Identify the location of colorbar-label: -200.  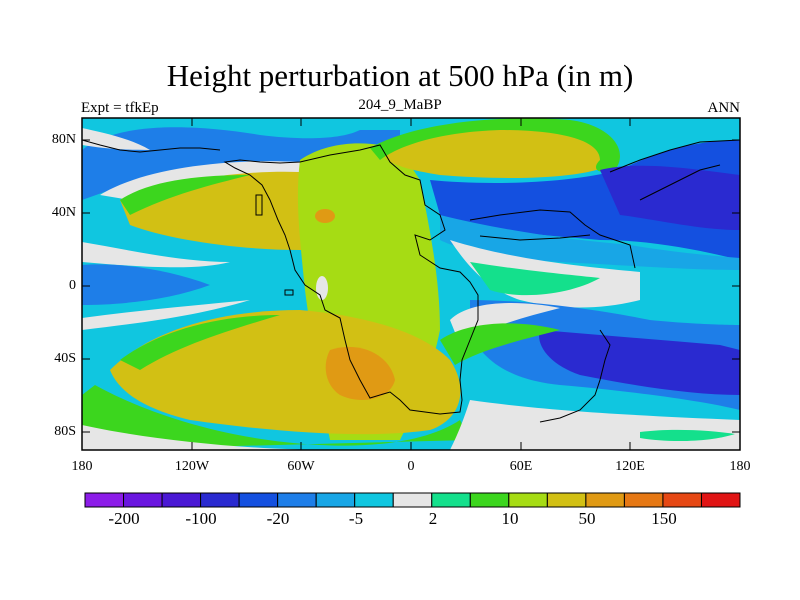
(124, 518).